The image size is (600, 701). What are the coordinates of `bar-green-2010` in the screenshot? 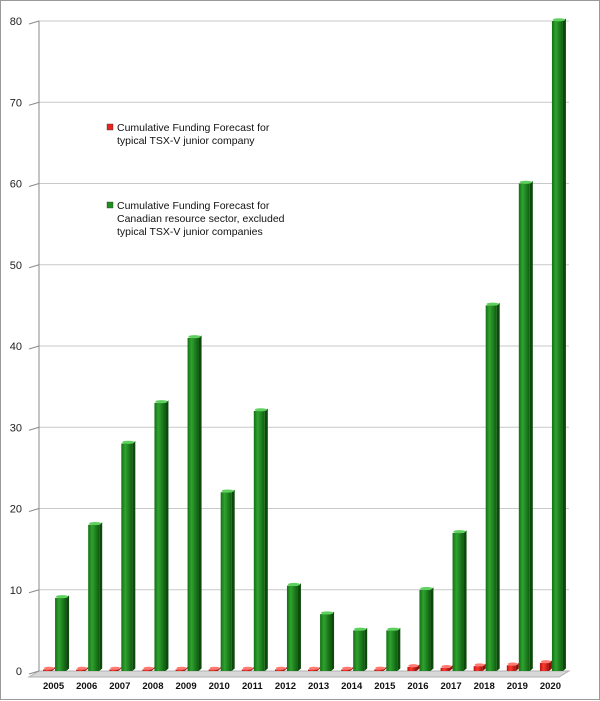 It's located at (227, 580).